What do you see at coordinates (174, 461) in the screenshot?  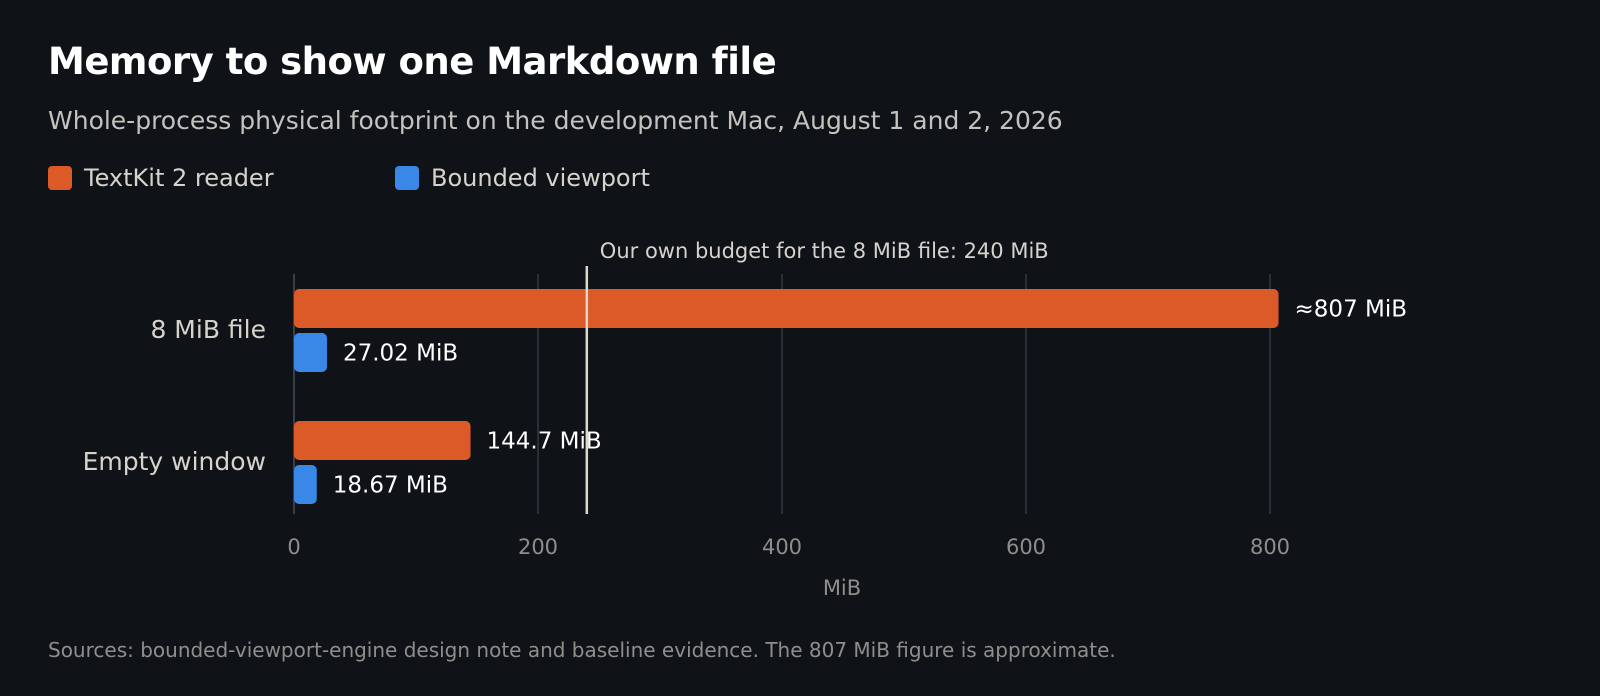 I see `category-label: Empty window` at bounding box center [174, 461].